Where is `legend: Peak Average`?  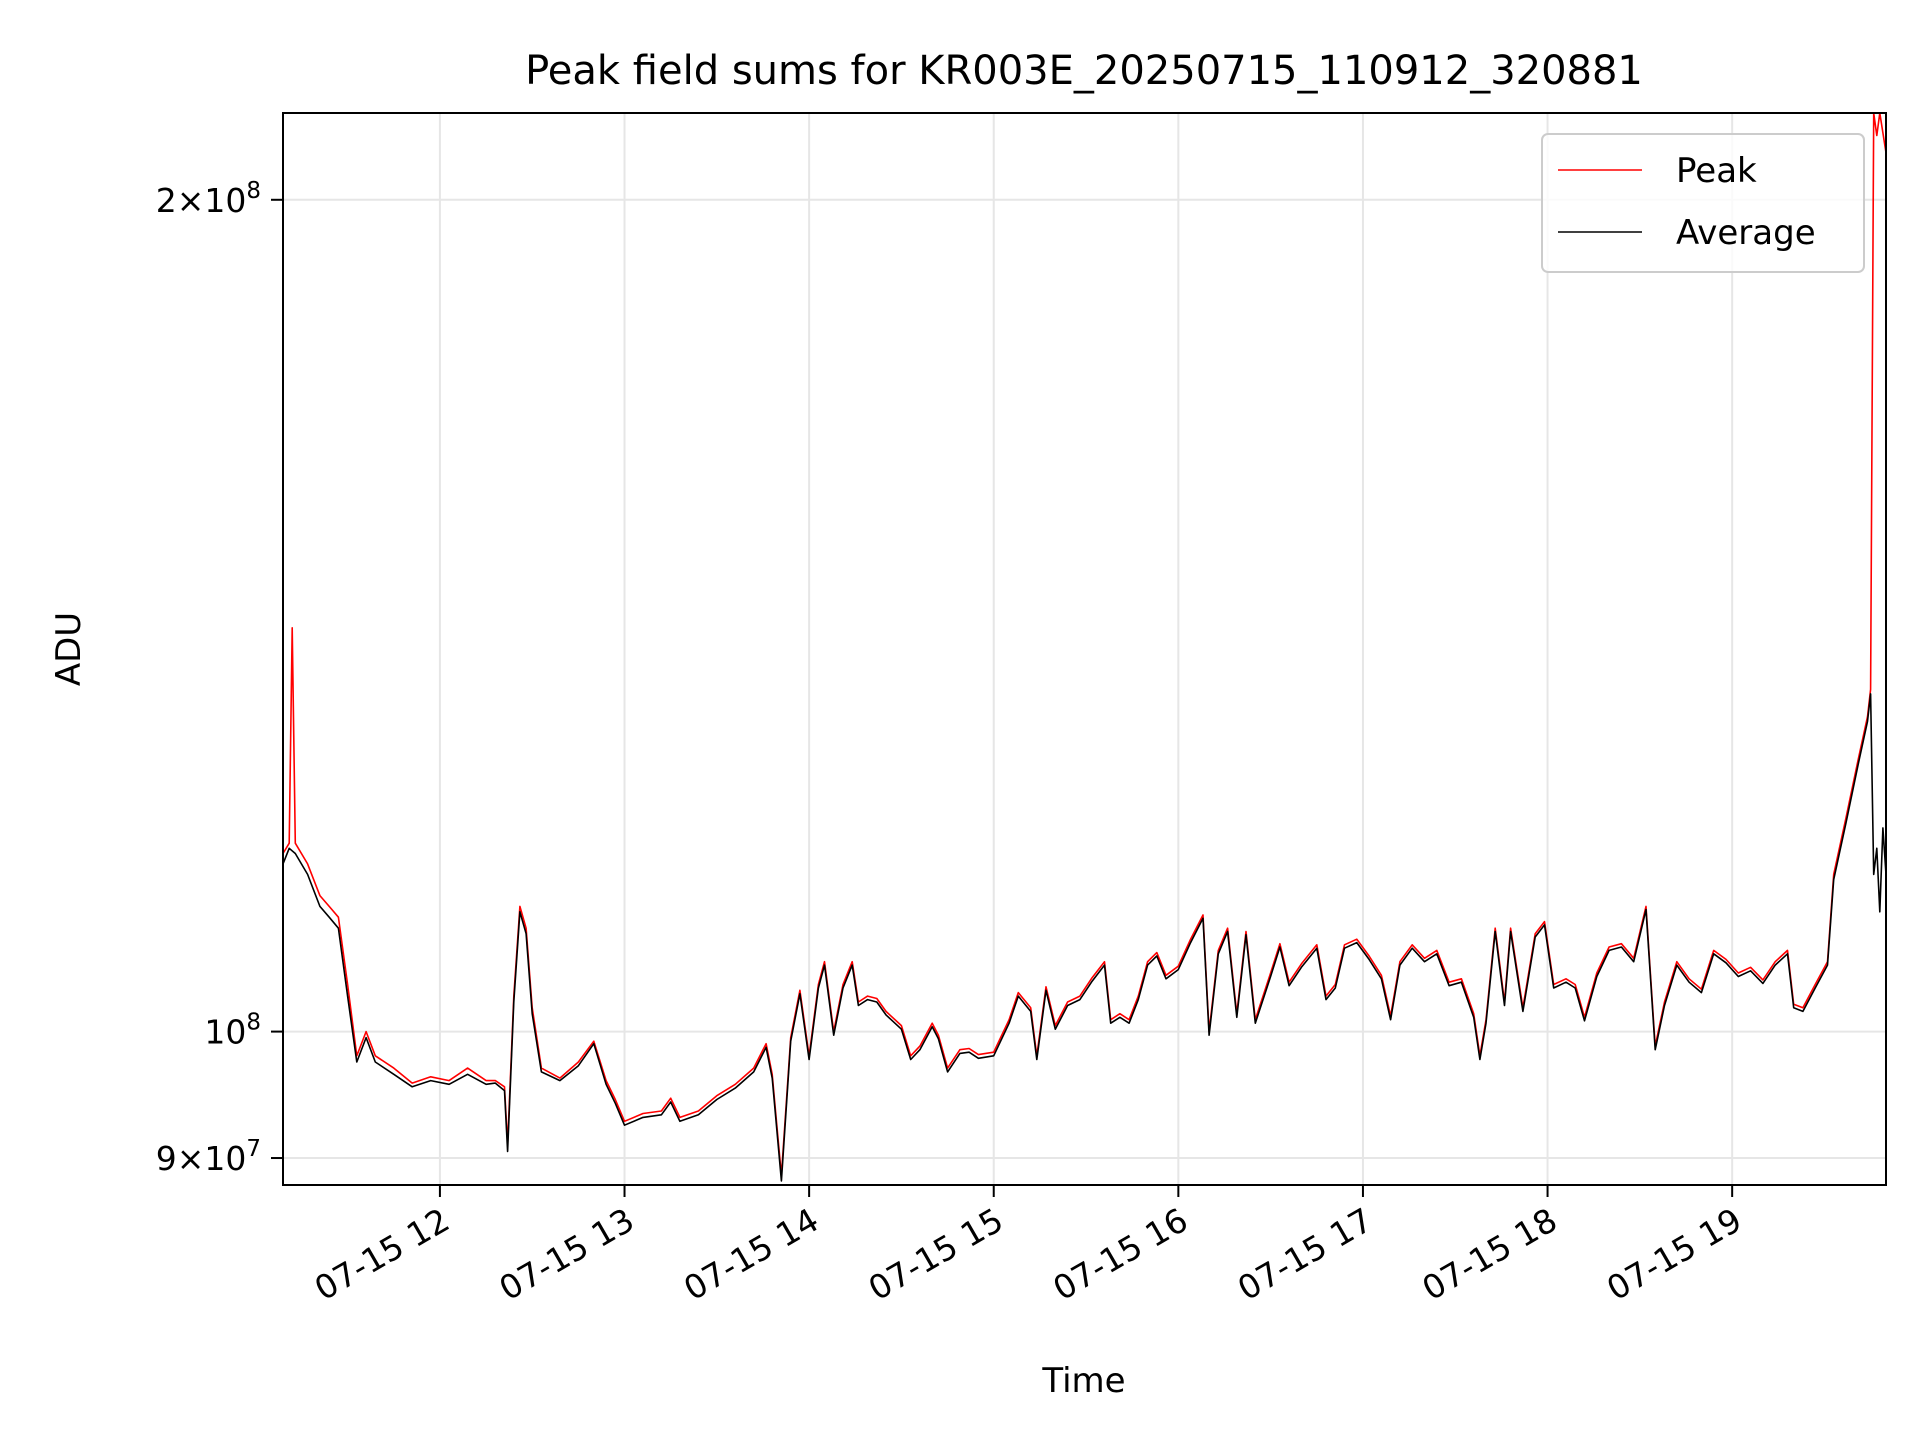 legend: Peak Average is located at coordinates (1703, 203).